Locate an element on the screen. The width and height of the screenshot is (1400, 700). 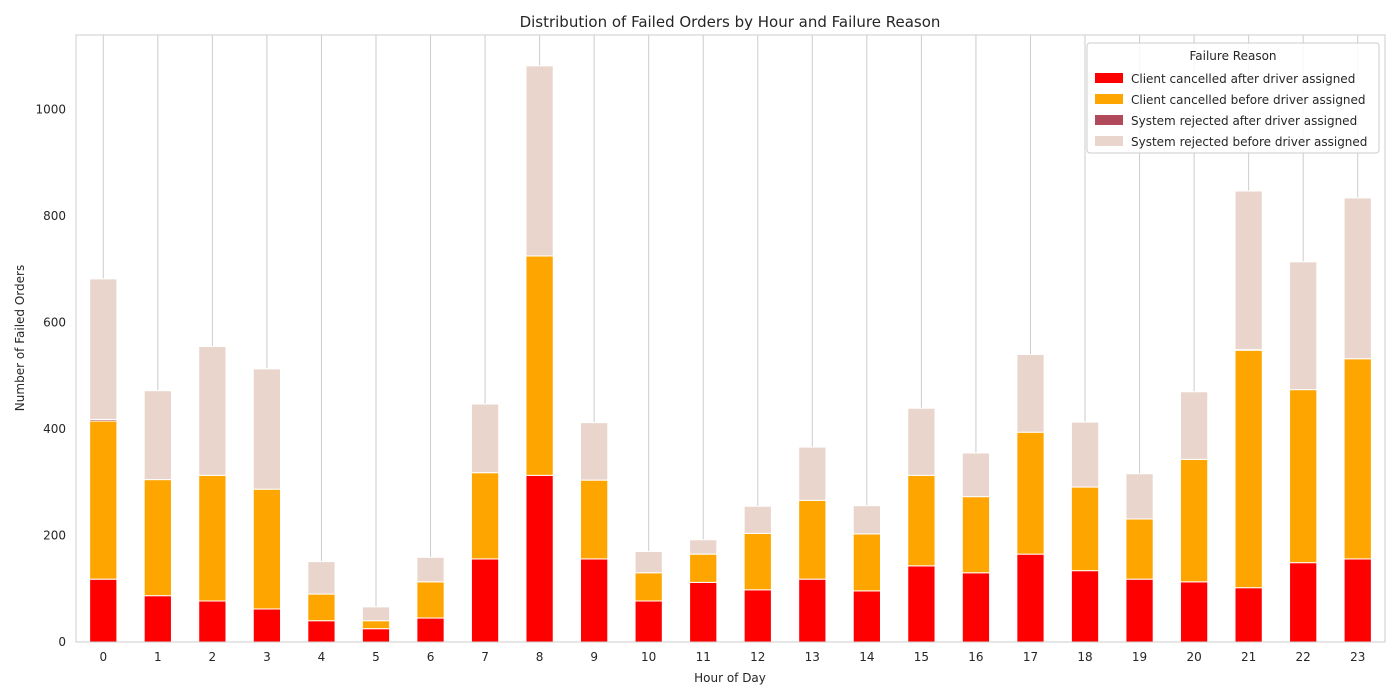
x-tick-label: 5 is located at coordinates (376, 657).